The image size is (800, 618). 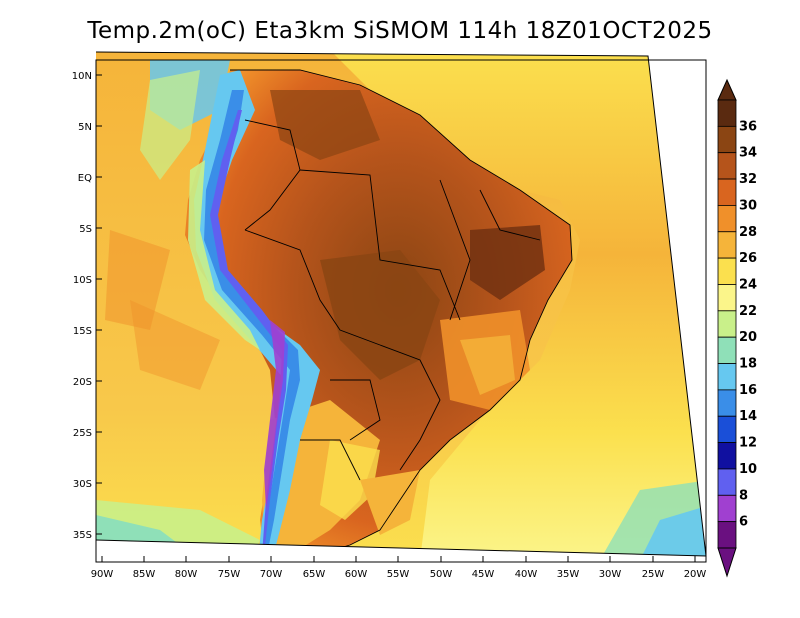 What do you see at coordinates (170, 125) in the screenshot?
I see `colombia-coastal-strip` at bounding box center [170, 125].